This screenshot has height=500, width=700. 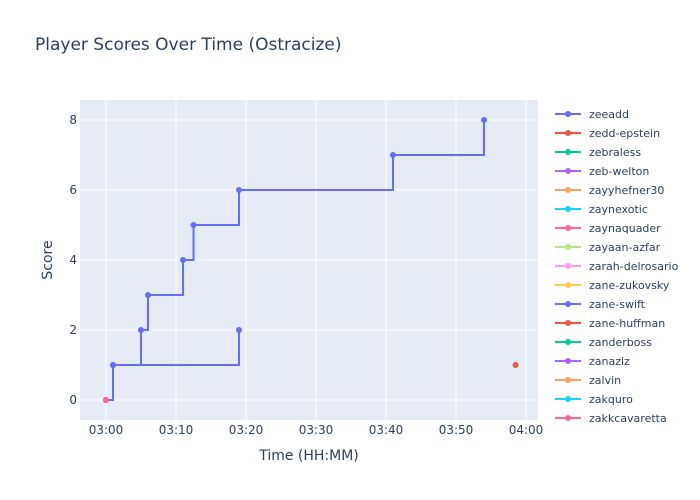 I want to click on x-tick-label: 03:00, so click(x=106, y=430).